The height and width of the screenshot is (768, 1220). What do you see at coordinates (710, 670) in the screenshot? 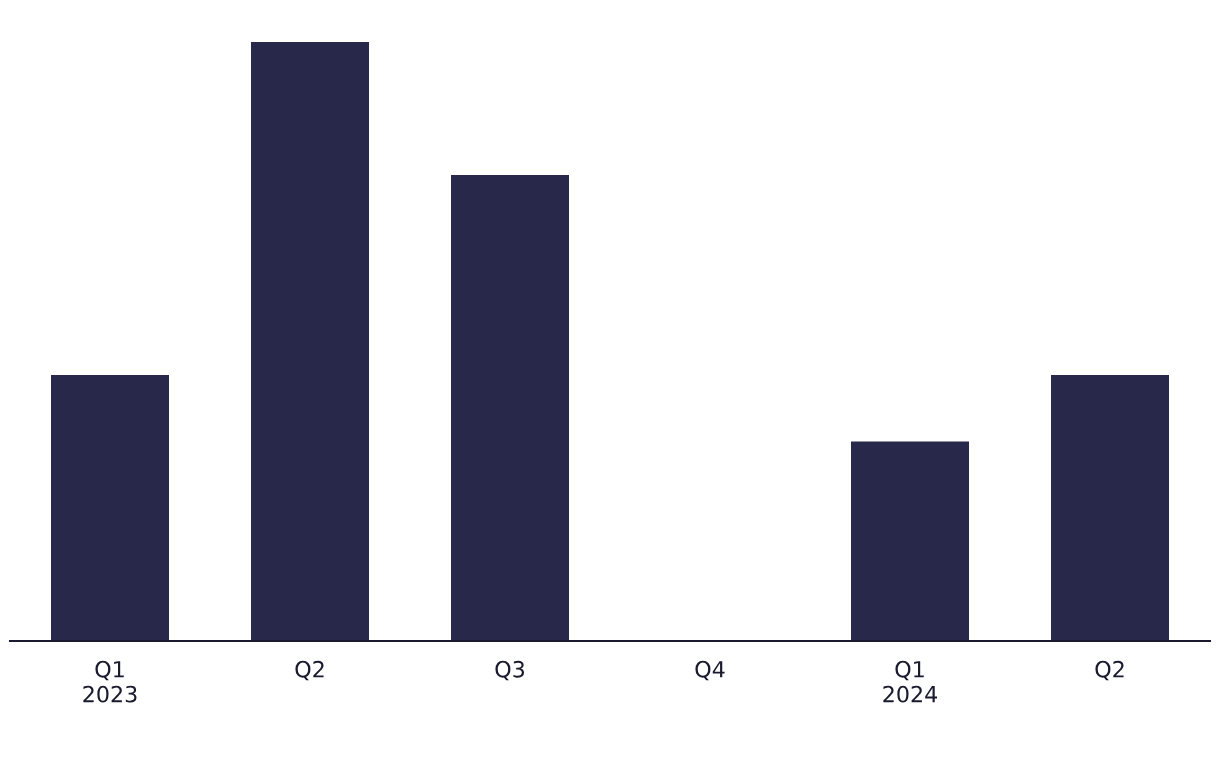
I see `x-tick-label: Q4` at bounding box center [710, 670].